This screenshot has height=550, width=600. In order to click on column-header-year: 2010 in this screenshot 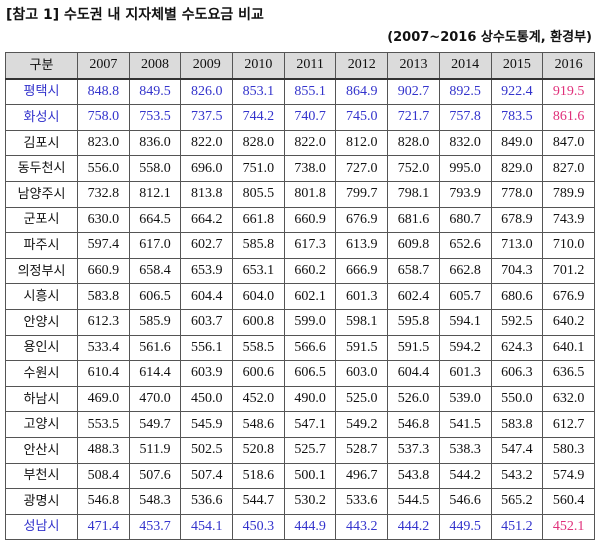, I will do `click(258, 65)`.